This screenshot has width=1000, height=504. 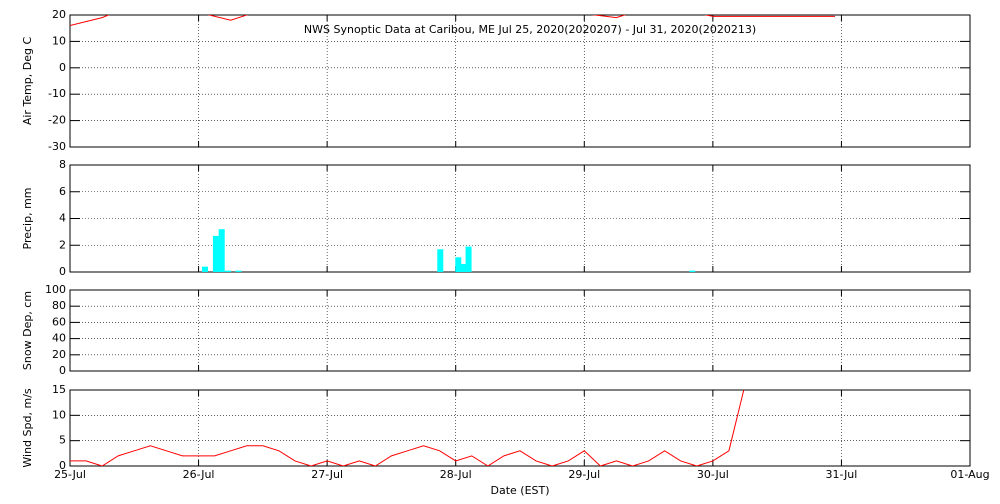 I want to click on x-tick-label: 26-Jul, so click(x=199, y=474).